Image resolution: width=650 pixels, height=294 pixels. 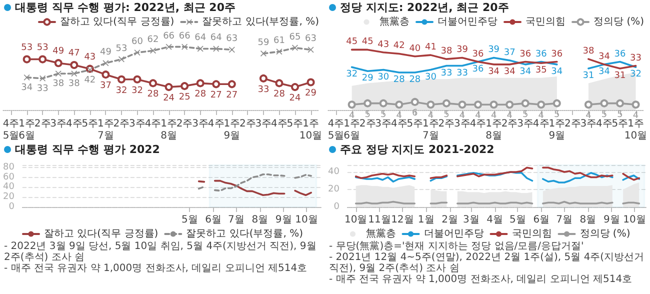 What do you see at coordinates (526, 71) in the screenshot?
I see `data-label: 34` at bounding box center [526, 71].